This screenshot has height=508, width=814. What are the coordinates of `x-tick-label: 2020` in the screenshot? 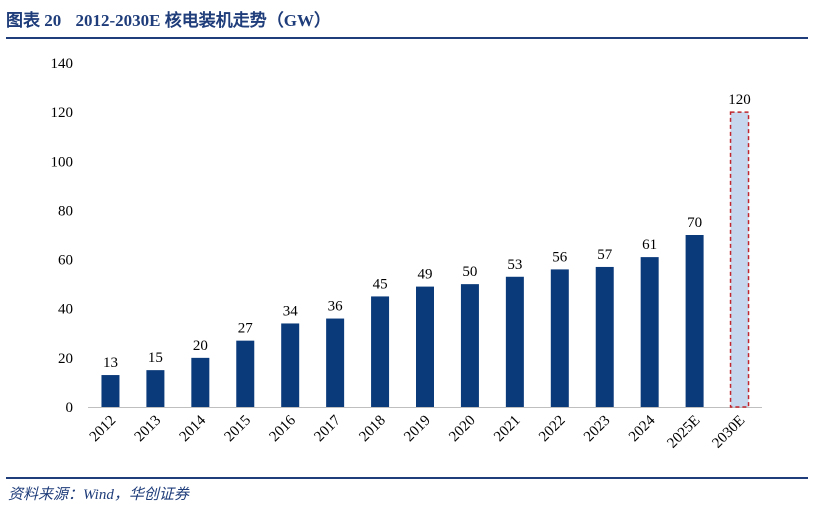 It's located at (462, 429).